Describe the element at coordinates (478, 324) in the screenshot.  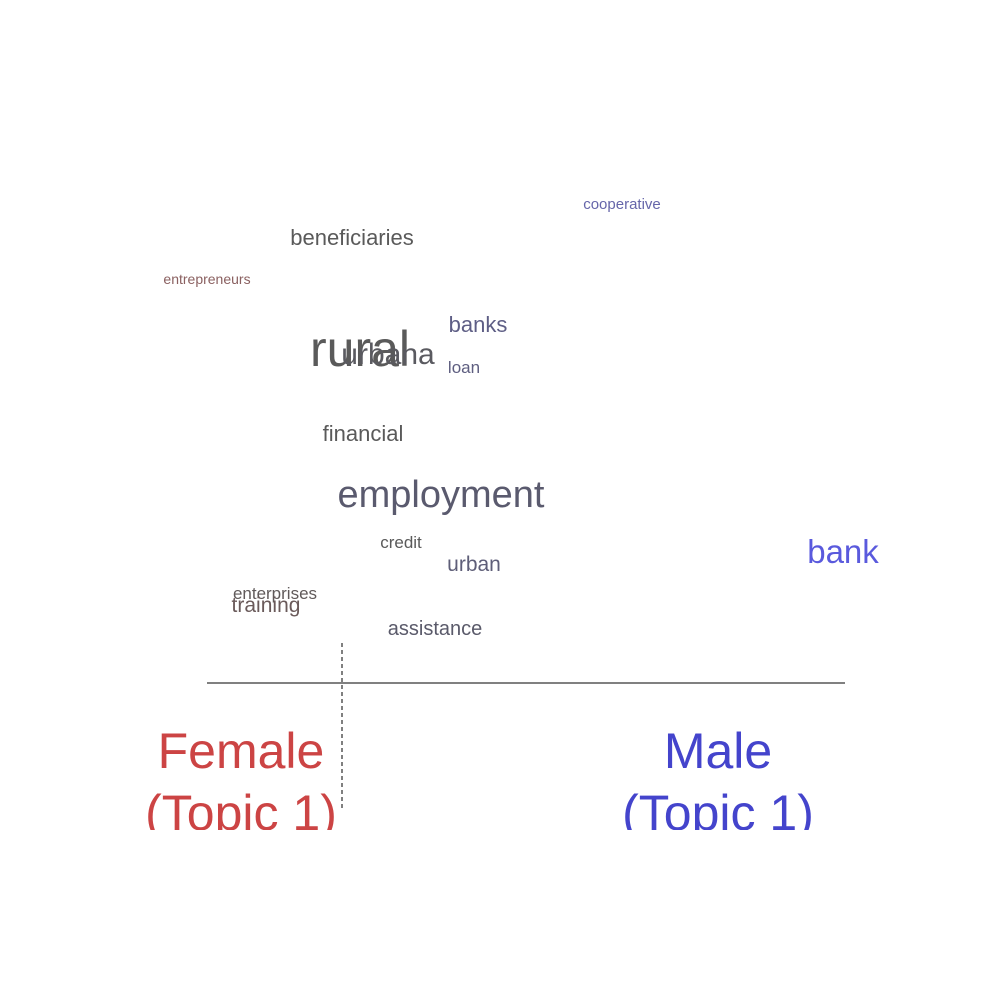
I see `word-banks: banks` at that location.